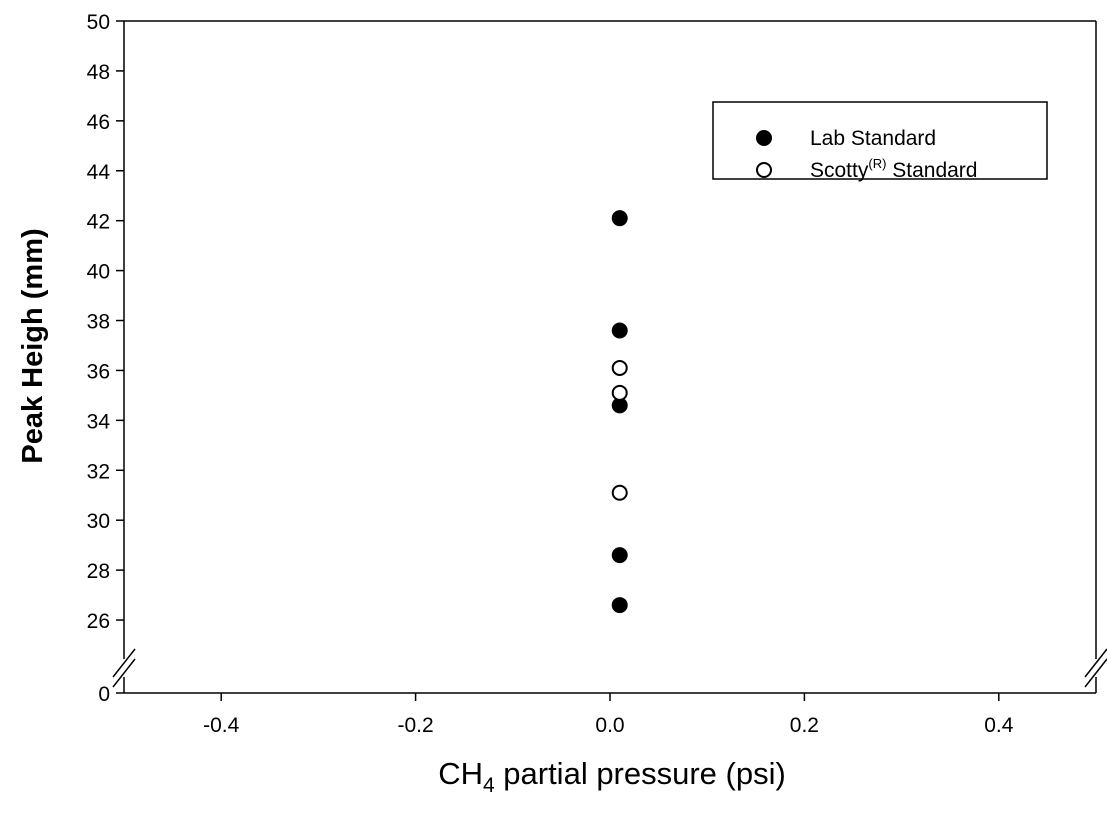  What do you see at coordinates (460, 773) in the screenshot?
I see `x-axis-title-main: CH` at bounding box center [460, 773].